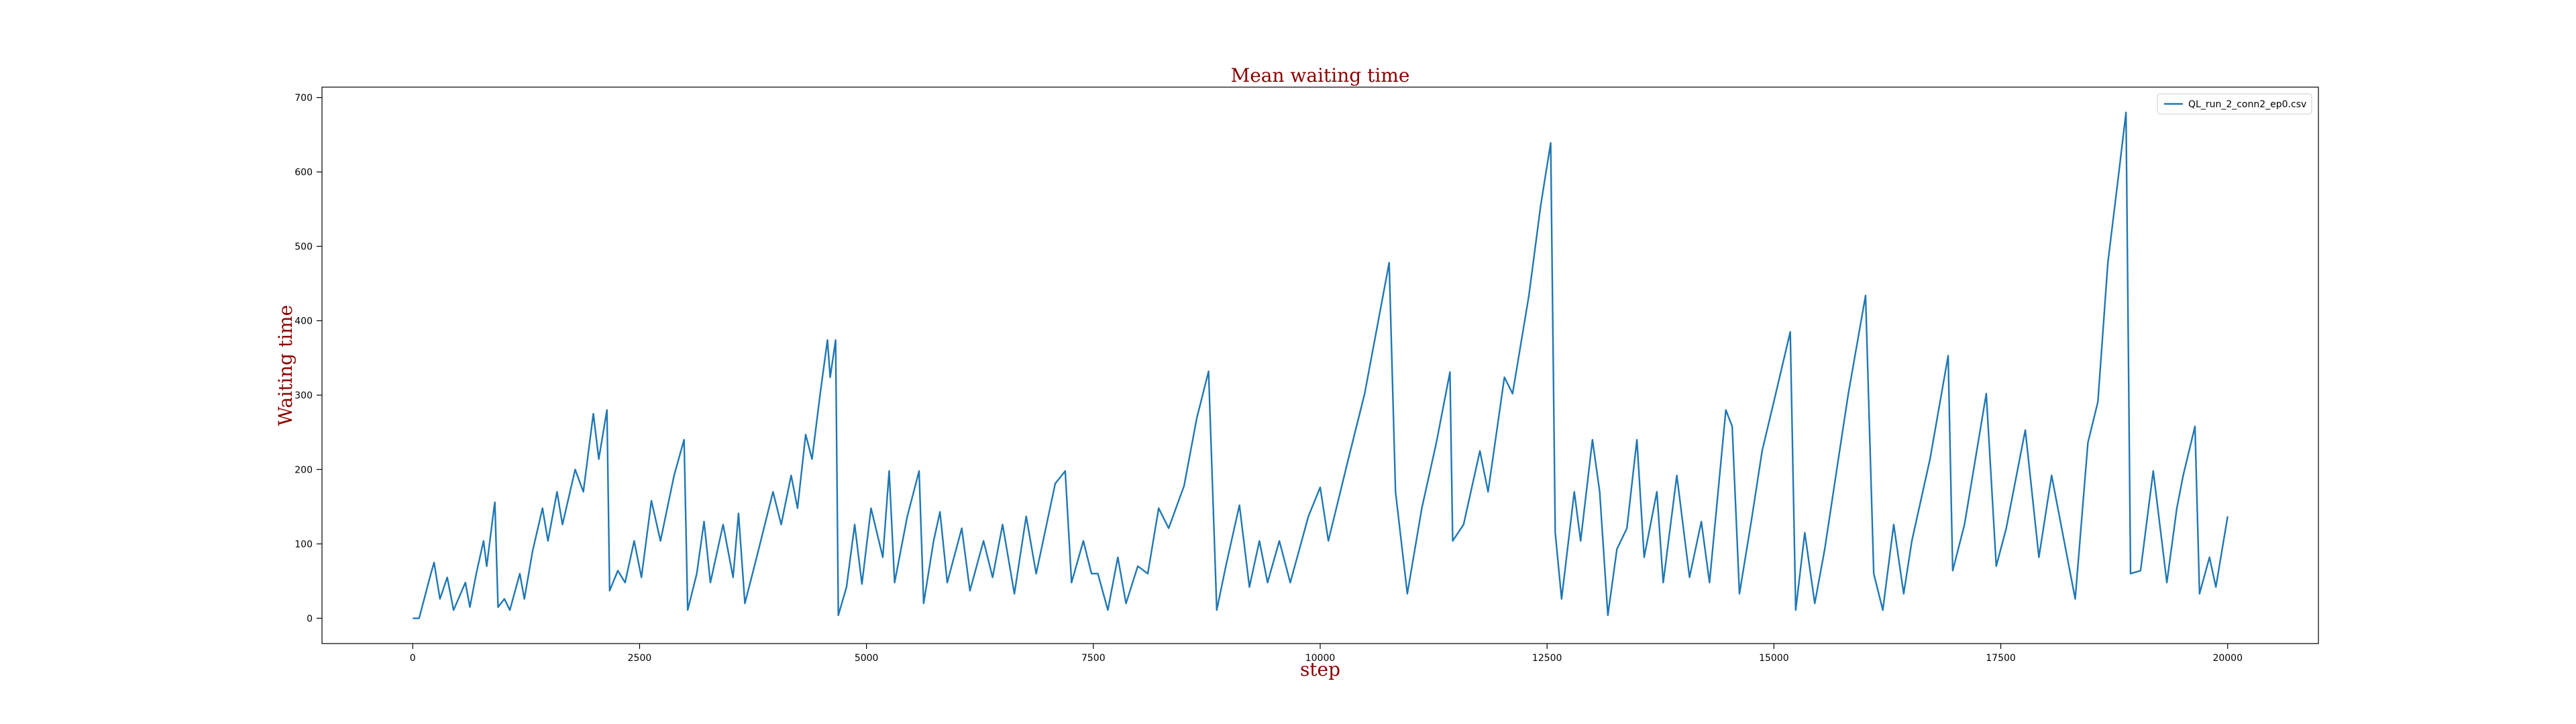  What do you see at coordinates (1320, 669) in the screenshot?
I see `x-axis-label: step` at bounding box center [1320, 669].